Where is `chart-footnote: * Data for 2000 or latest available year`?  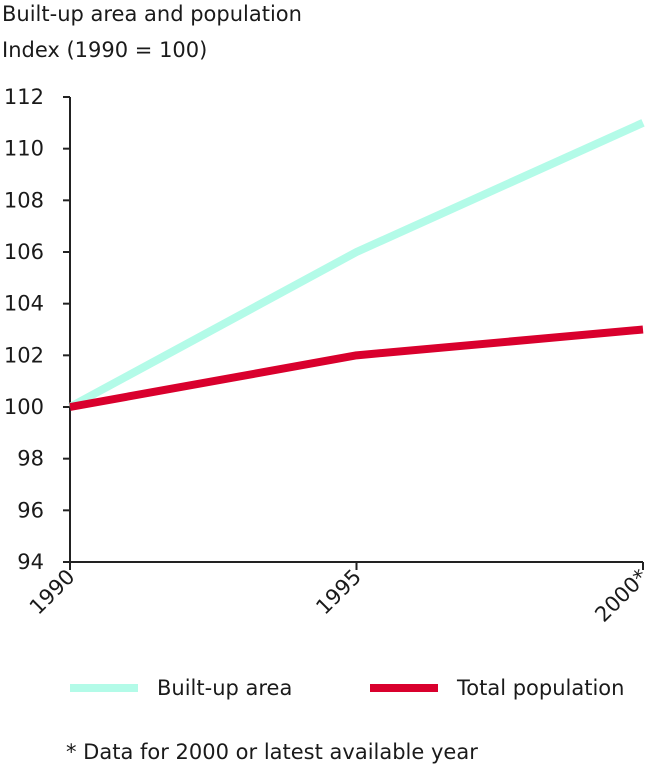 chart-footnote: * Data for 2000 or latest available year is located at coordinates (272, 752).